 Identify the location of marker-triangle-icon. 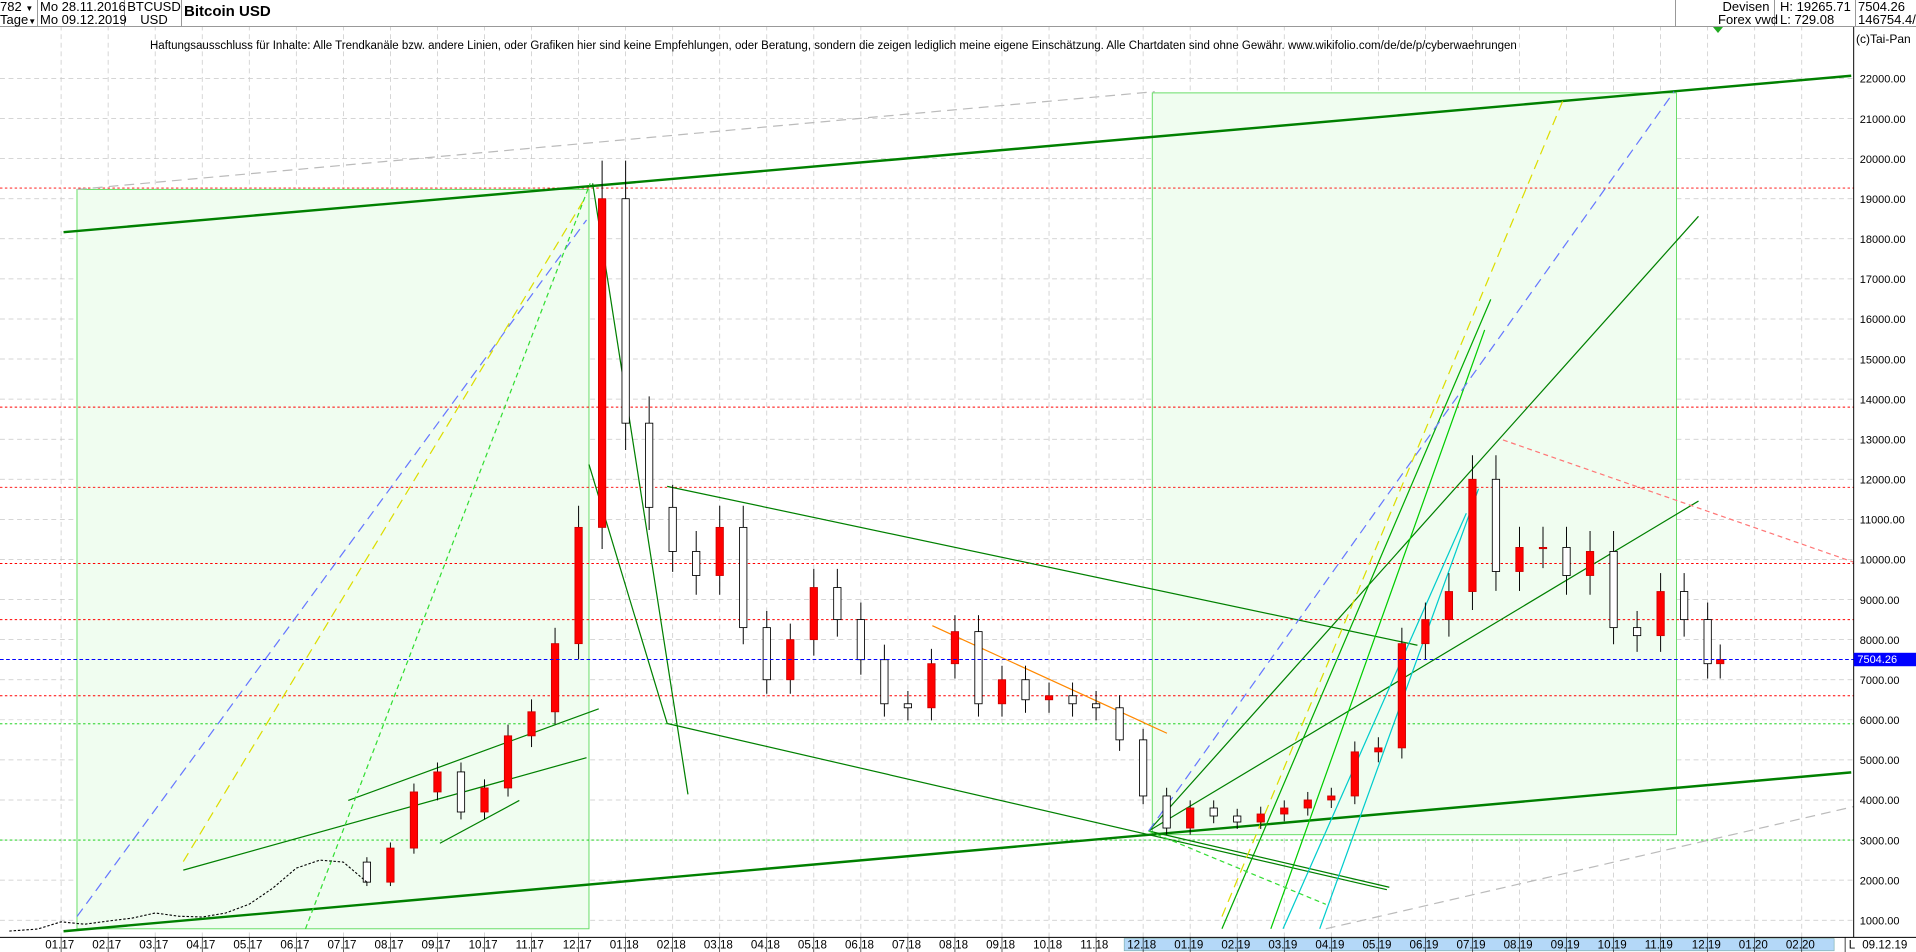
(1718, 30).